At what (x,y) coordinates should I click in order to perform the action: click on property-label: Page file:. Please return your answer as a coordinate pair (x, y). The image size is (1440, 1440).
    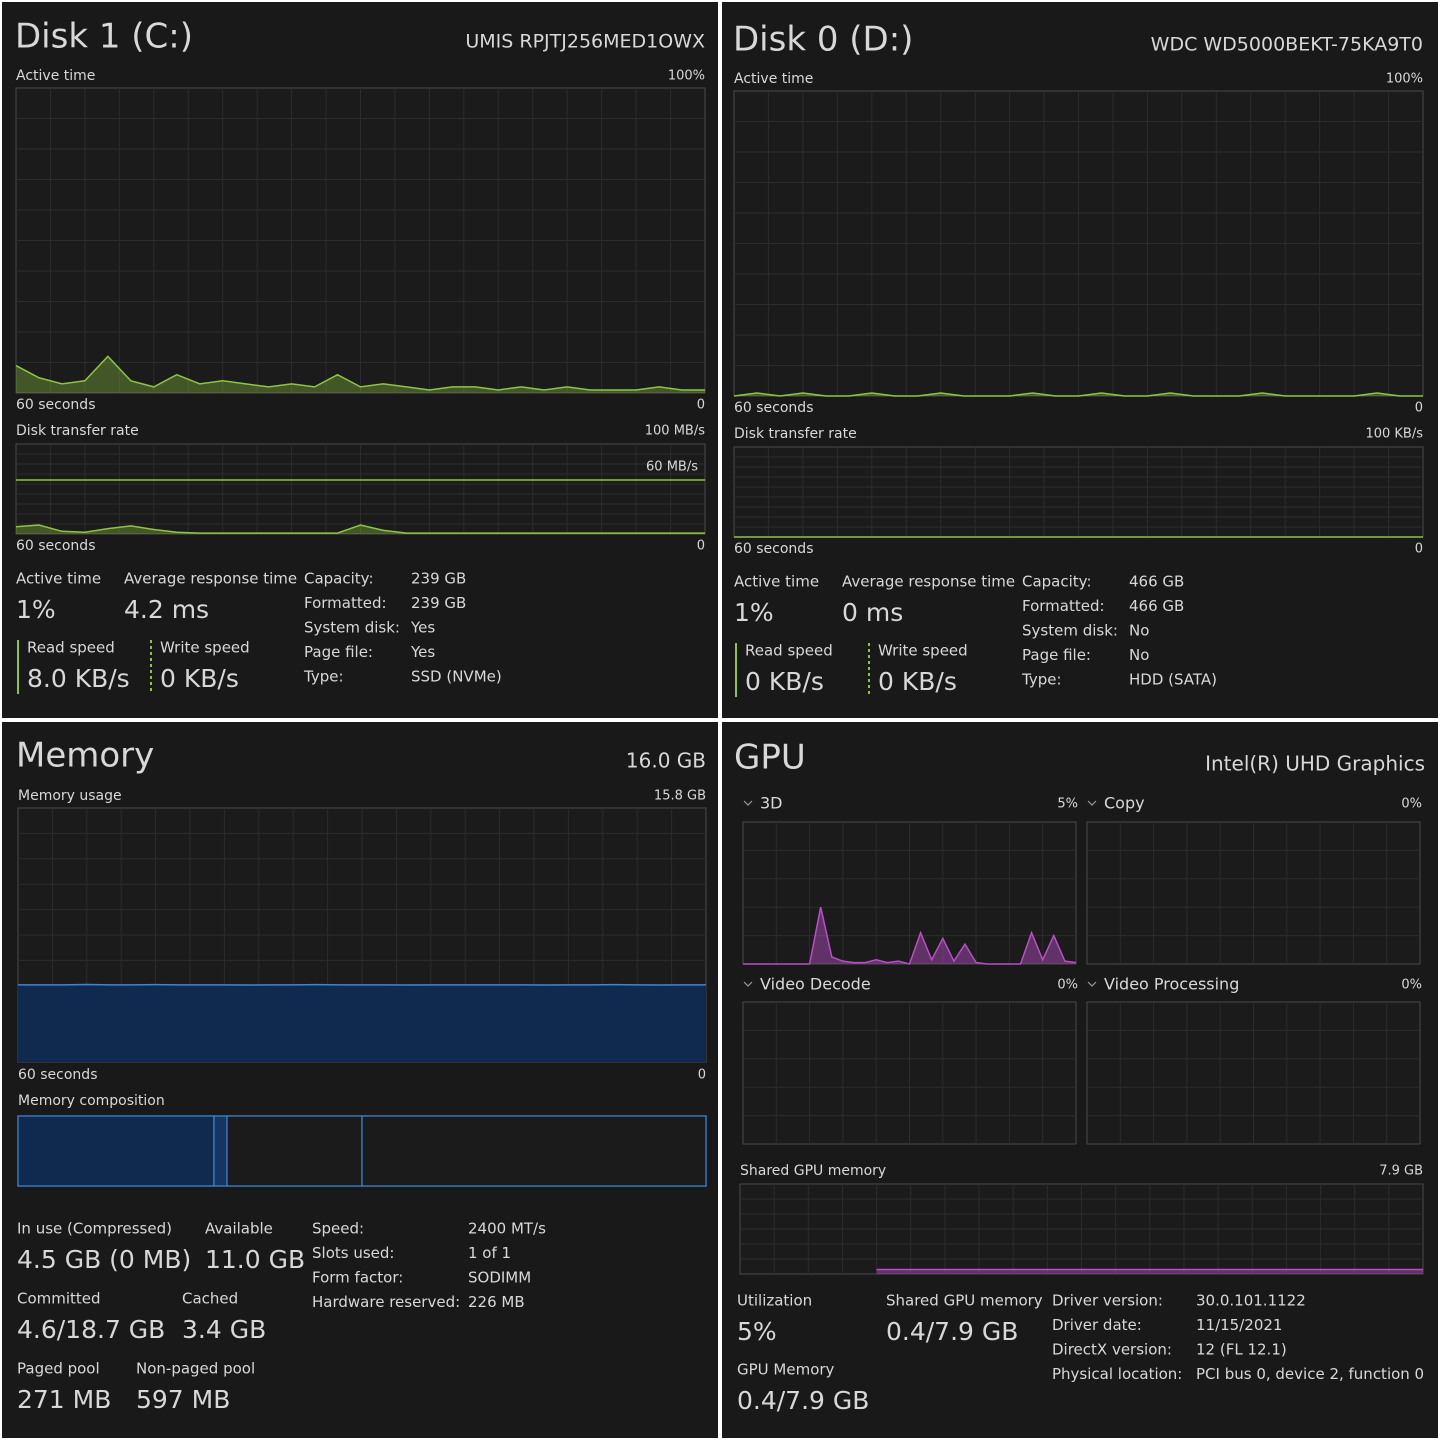
    Looking at the image, I should click on (338, 652).